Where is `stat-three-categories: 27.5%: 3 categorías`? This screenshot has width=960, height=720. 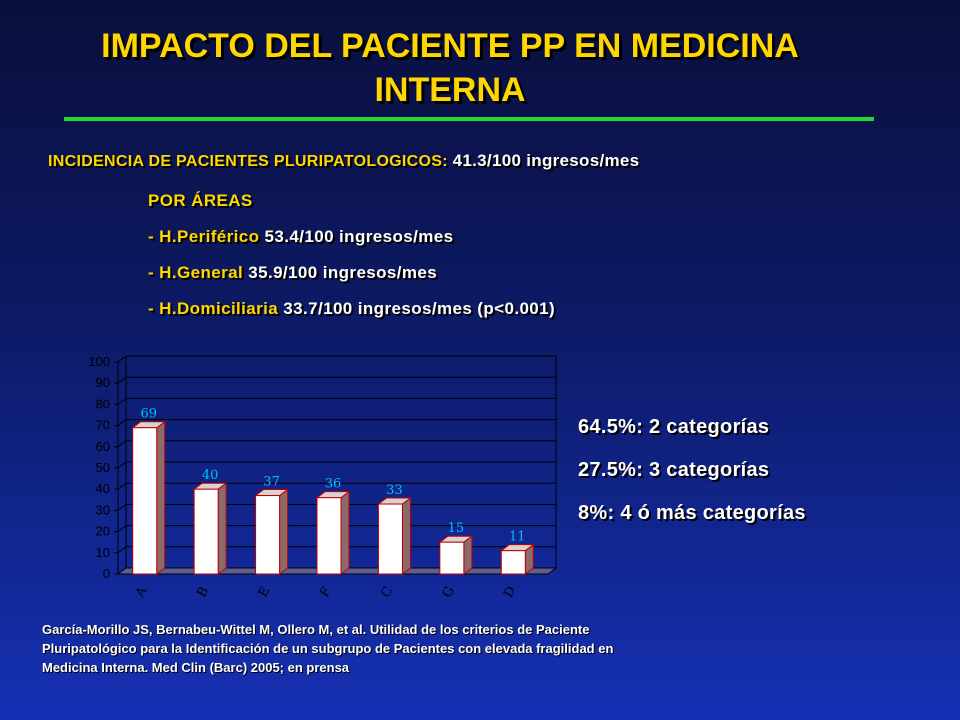 stat-three-categories: 27.5%: 3 categorías is located at coordinates (674, 470).